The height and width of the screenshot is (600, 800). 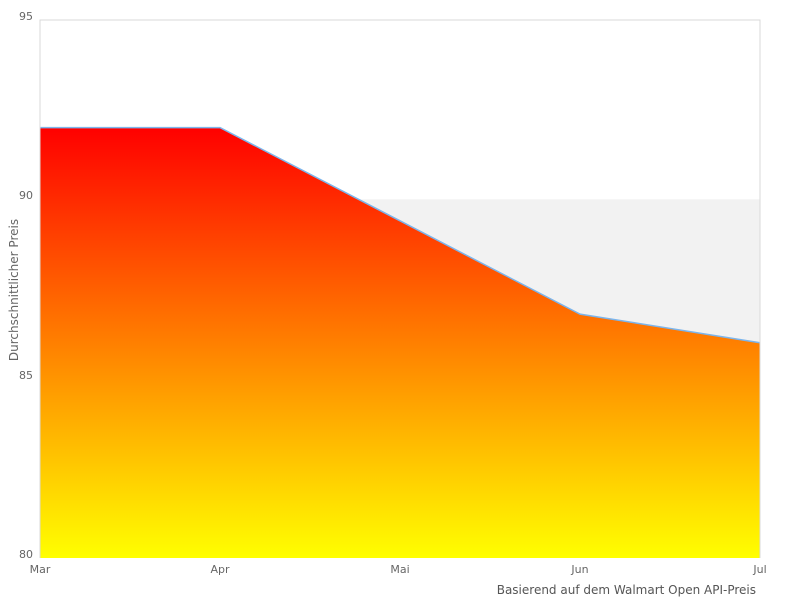 What do you see at coordinates (26, 375) in the screenshot?
I see `y-tick-label: 85` at bounding box center [26, 375].